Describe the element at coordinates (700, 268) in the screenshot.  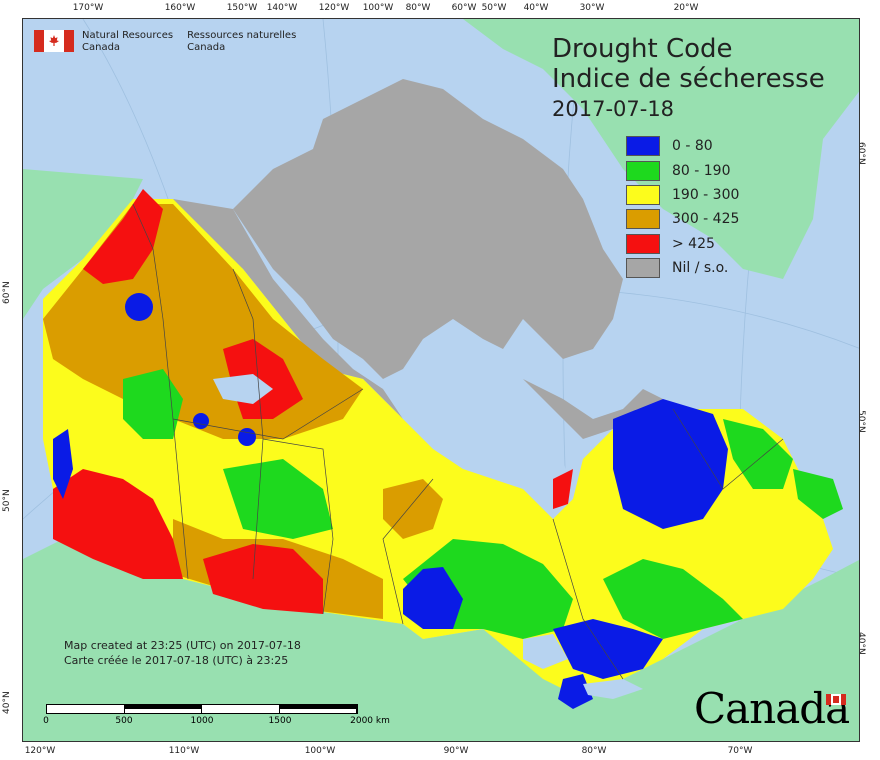
I see `legend-label: Nil / s.o.` at that location.